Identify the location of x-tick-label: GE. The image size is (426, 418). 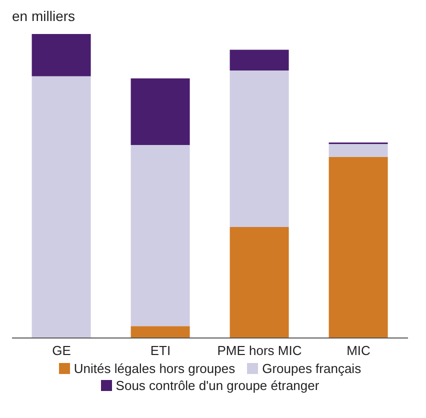
(62, 350).